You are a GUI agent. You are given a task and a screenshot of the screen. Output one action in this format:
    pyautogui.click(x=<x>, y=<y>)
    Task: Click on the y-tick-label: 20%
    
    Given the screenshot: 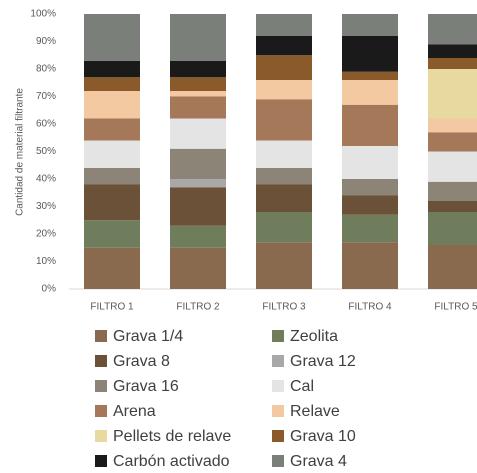 What is the action you would take?
    pyautogui.click(x=46, y=234)
    